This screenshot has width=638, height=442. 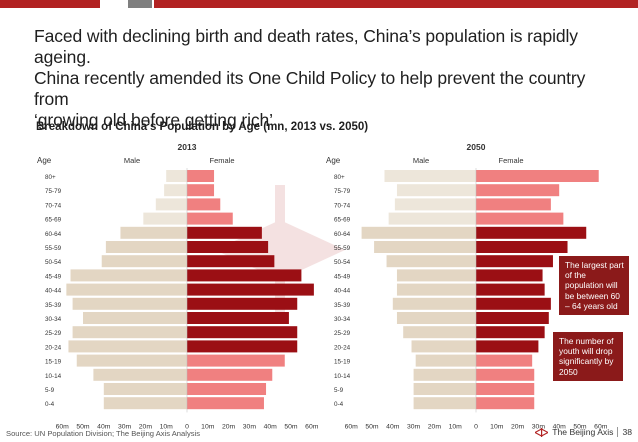 I want to click on age-tick-2013-15-19: 15-19, so click(x=53, y=362).